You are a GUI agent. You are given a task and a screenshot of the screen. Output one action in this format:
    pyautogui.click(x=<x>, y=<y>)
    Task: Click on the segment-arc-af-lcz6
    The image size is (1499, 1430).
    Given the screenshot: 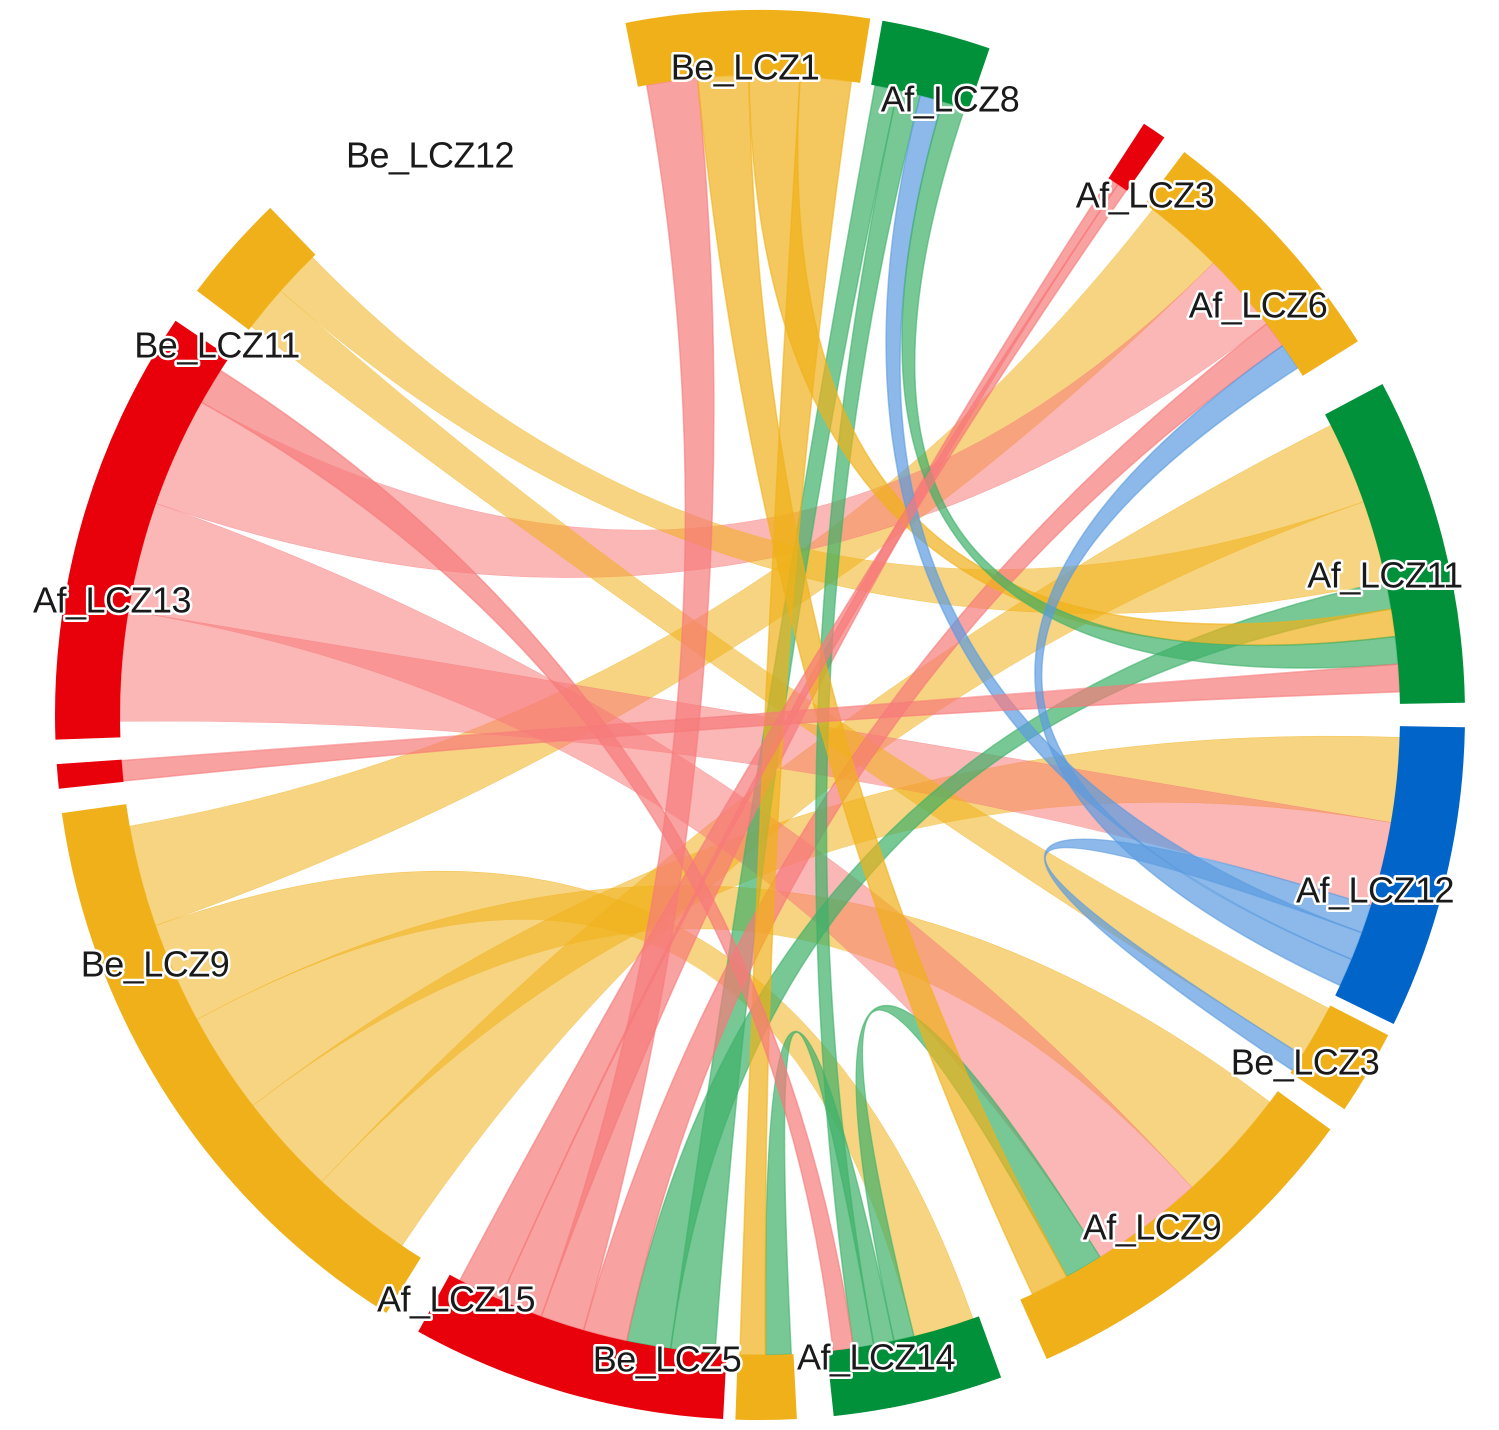 What is the action you would take?
    pyautogui.click(x=1251, y=263)
    